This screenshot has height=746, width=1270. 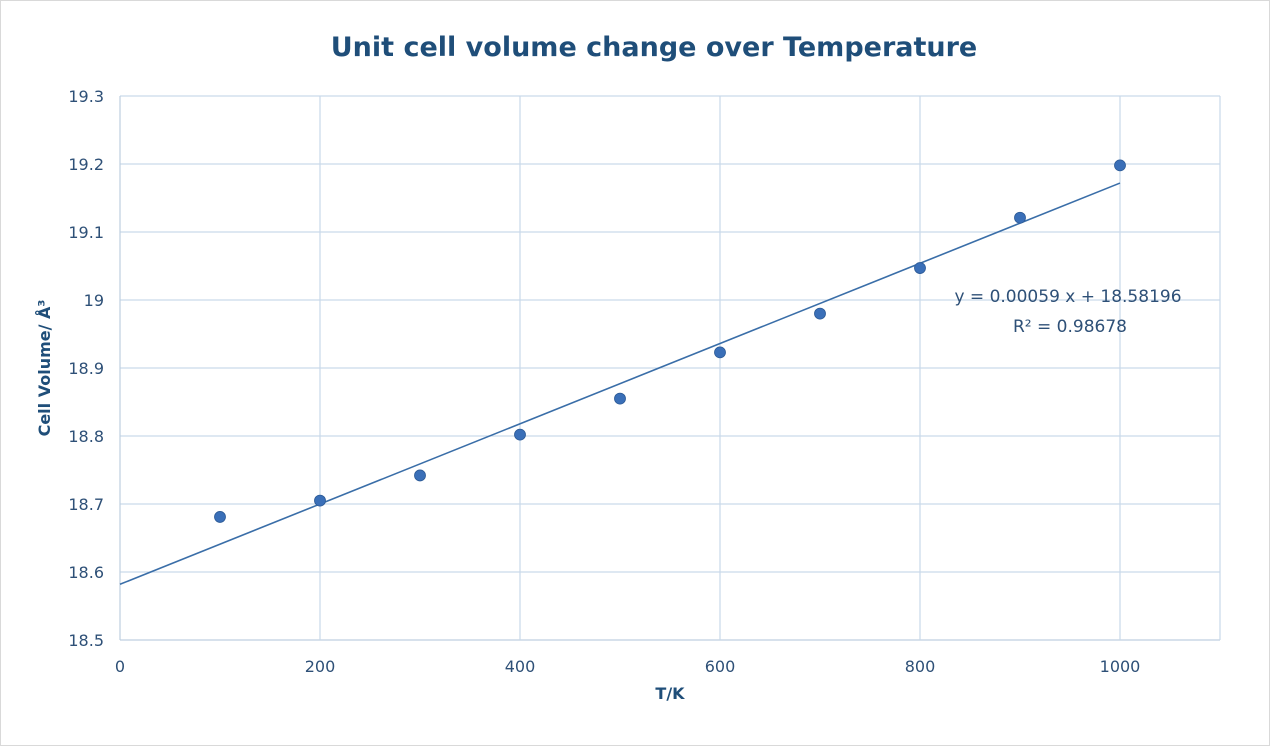 What do you see at coordinates (320, 666) in the screenshot?
I see `x-tick-label: 200` at bounding box center [320, 666].